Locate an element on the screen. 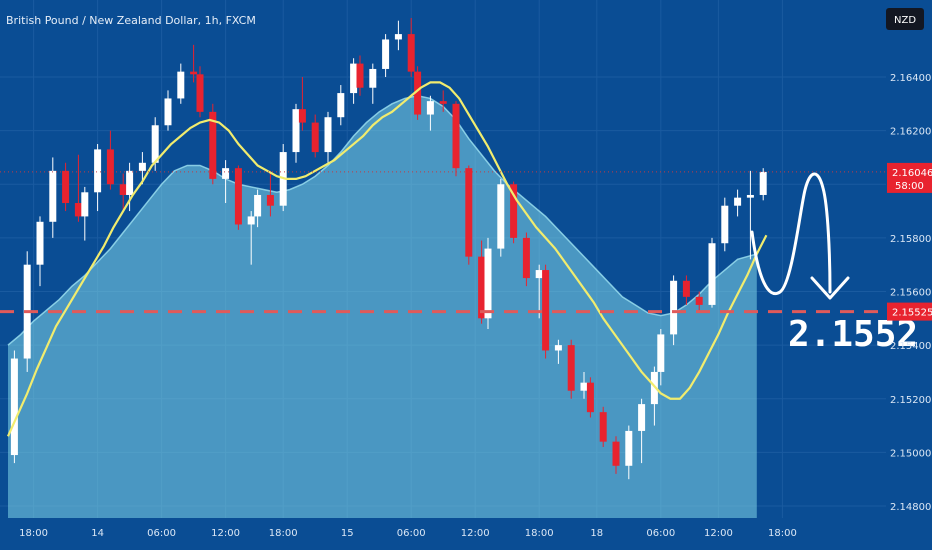 The width and height of the screenshot is (932, 550). time-tick-label: 15 is located at coordinates (347, 533).